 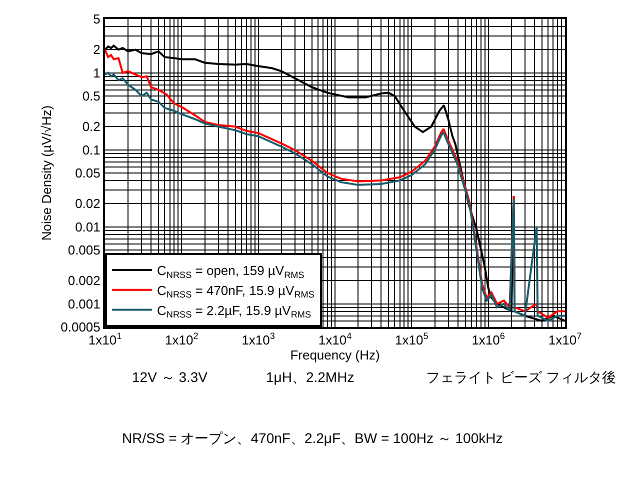 What do you see at coordinates (181, 339) in the screenshot?
I see `x-tick-label: 1x10$^{2}$` at bounding box center [181, 339].